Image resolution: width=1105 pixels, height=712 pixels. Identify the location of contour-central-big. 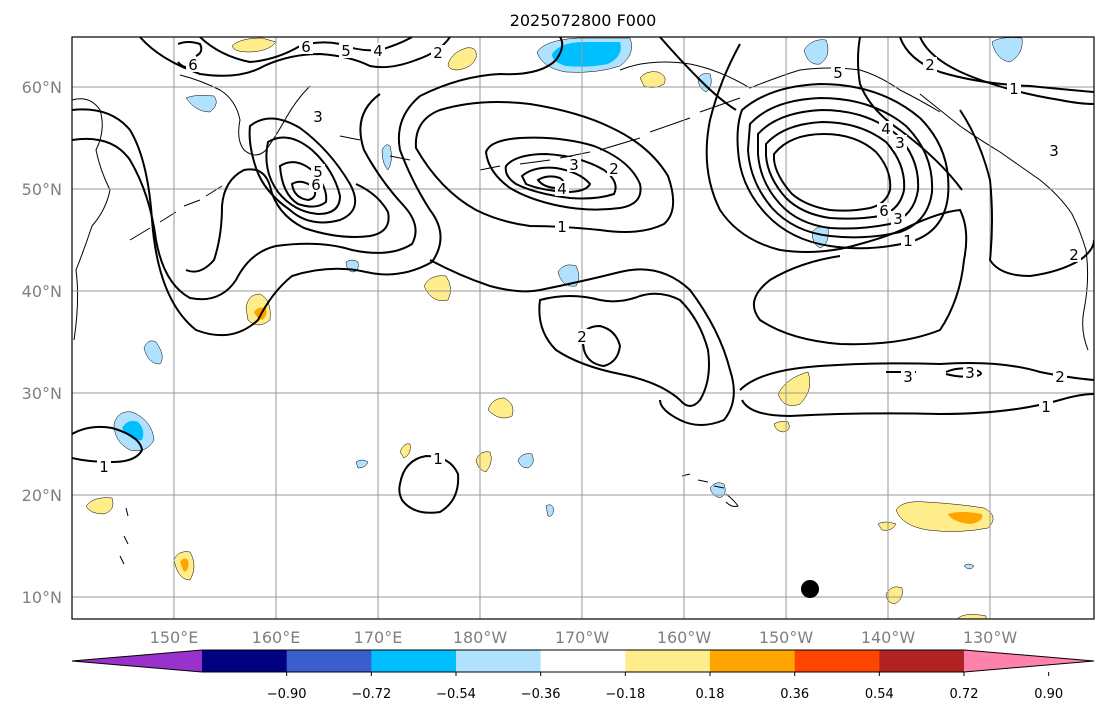
(582, 342).